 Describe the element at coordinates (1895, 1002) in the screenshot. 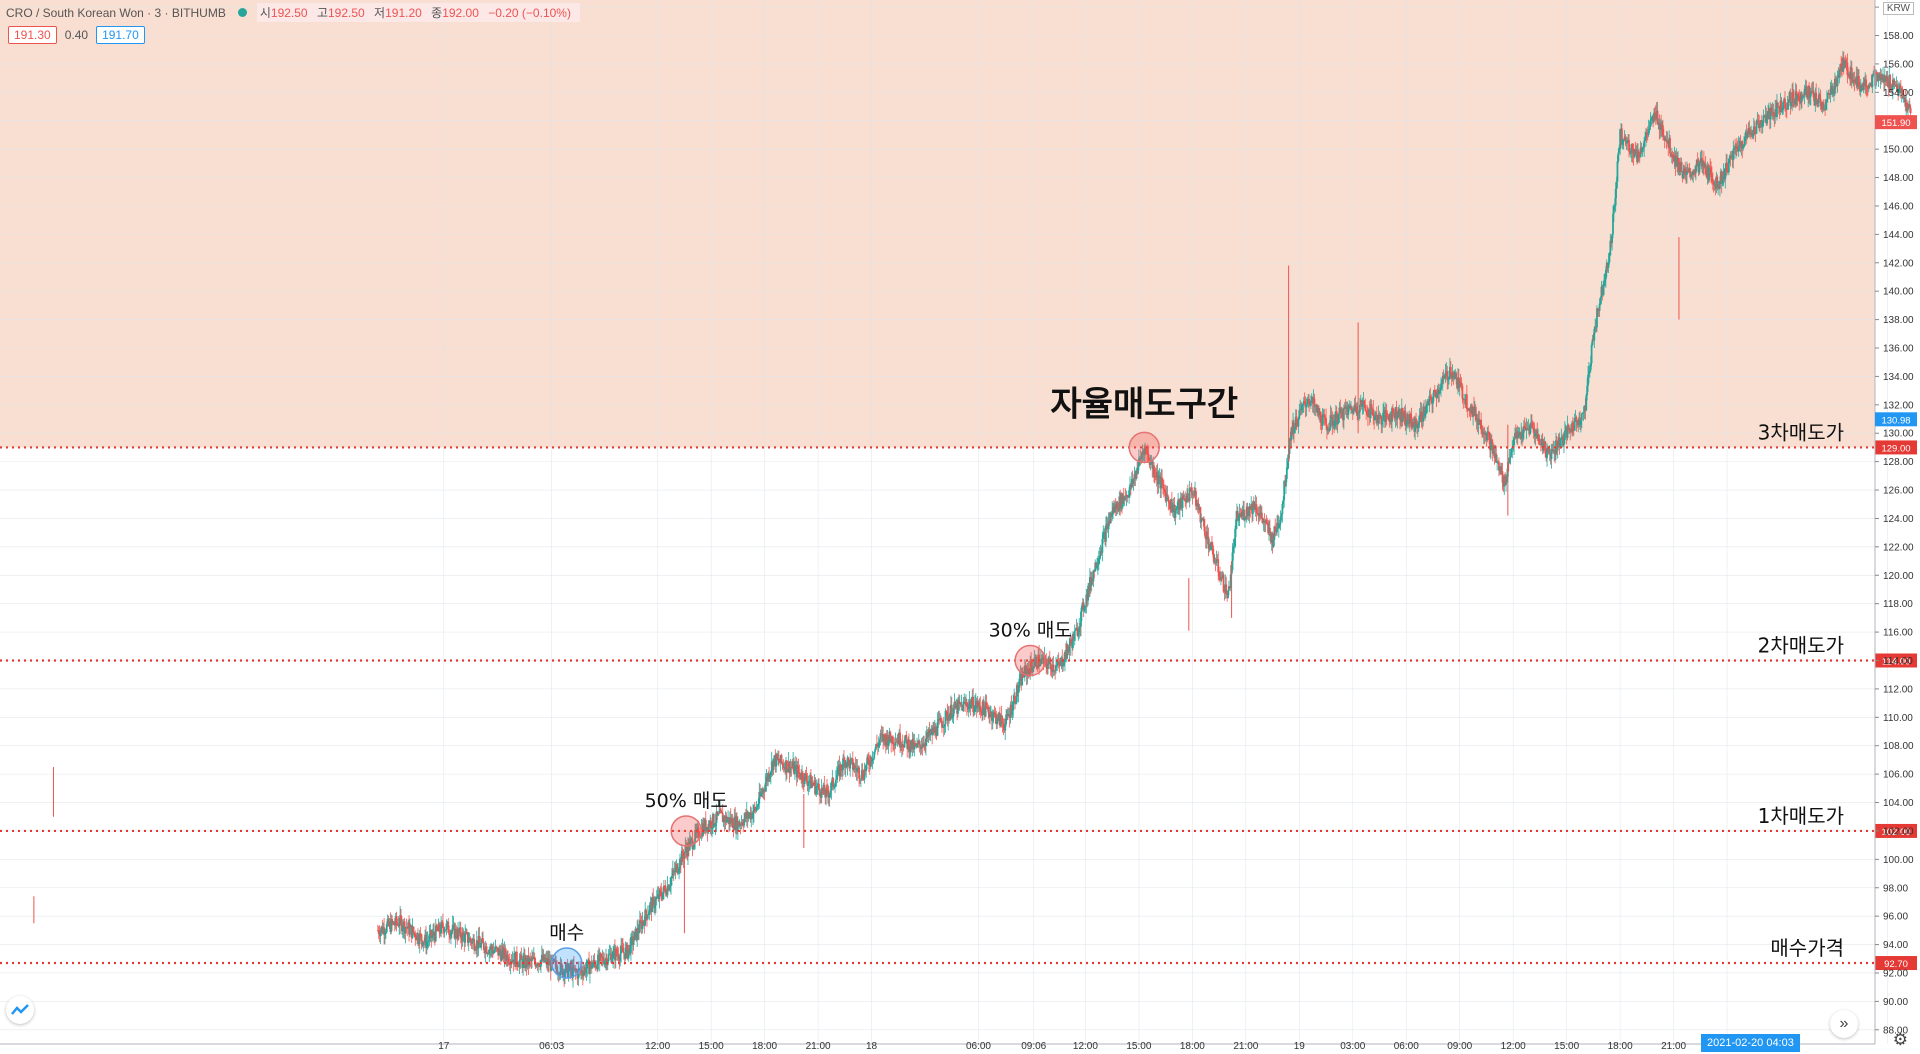

I see `price-tick-label: 90.00` at that location.